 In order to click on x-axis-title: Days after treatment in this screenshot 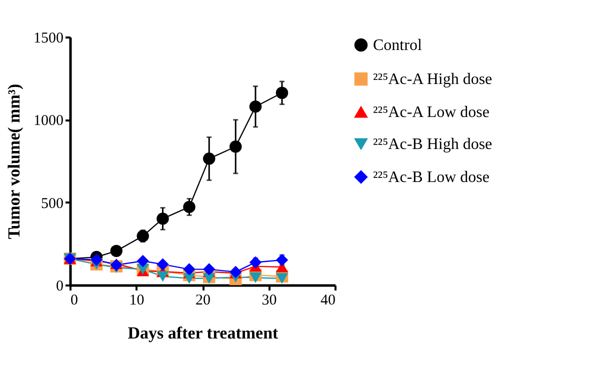, I will do `click(203, 333)`.